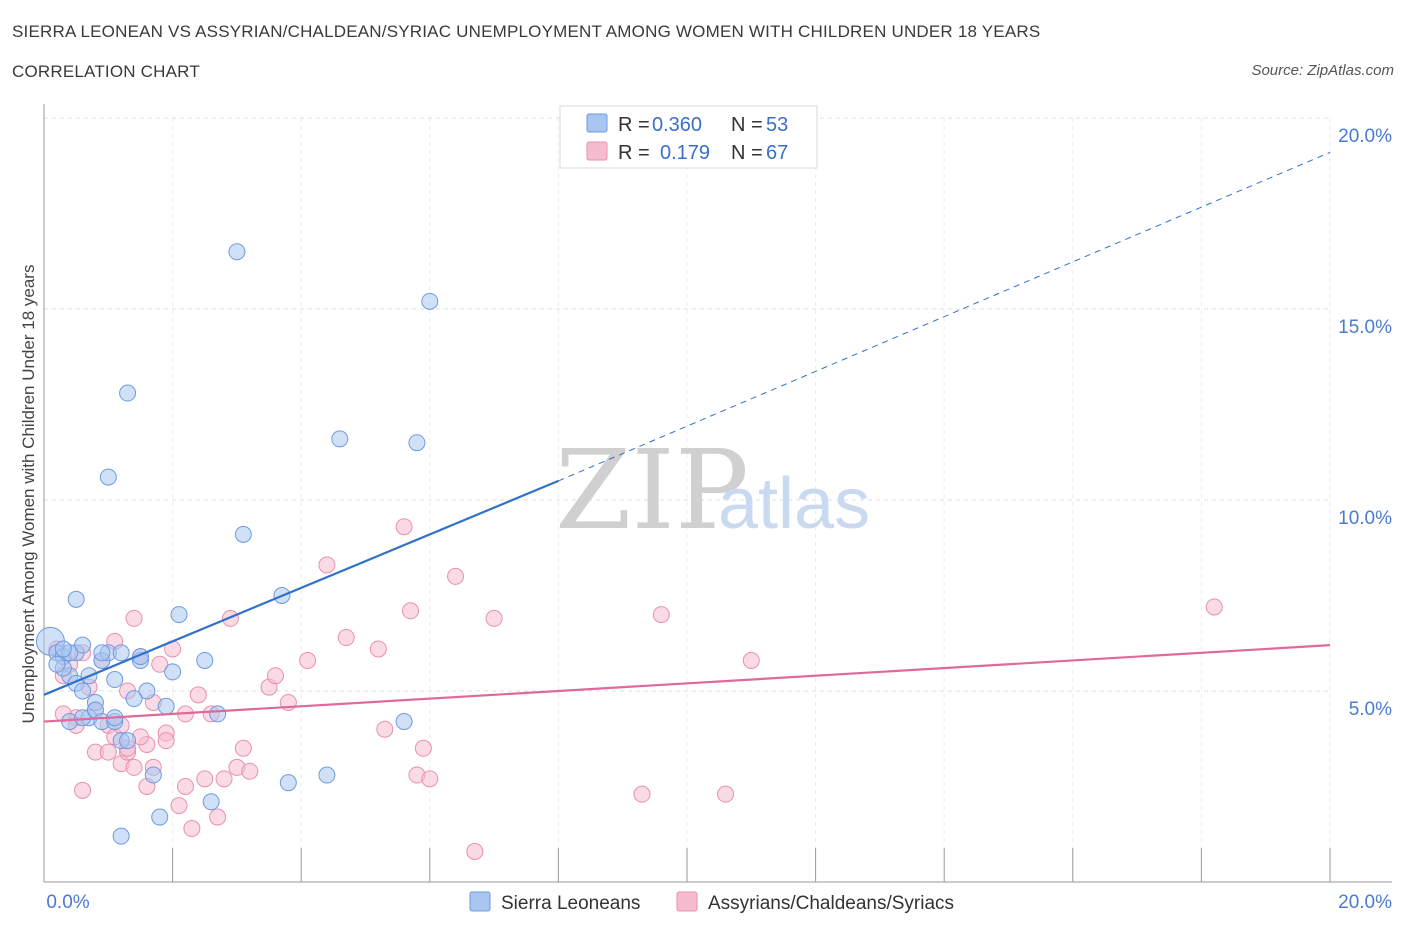 The image size is (1406, 930). I want to click on chart-subtitle: CORRELATION CHART, so click(106, 71).